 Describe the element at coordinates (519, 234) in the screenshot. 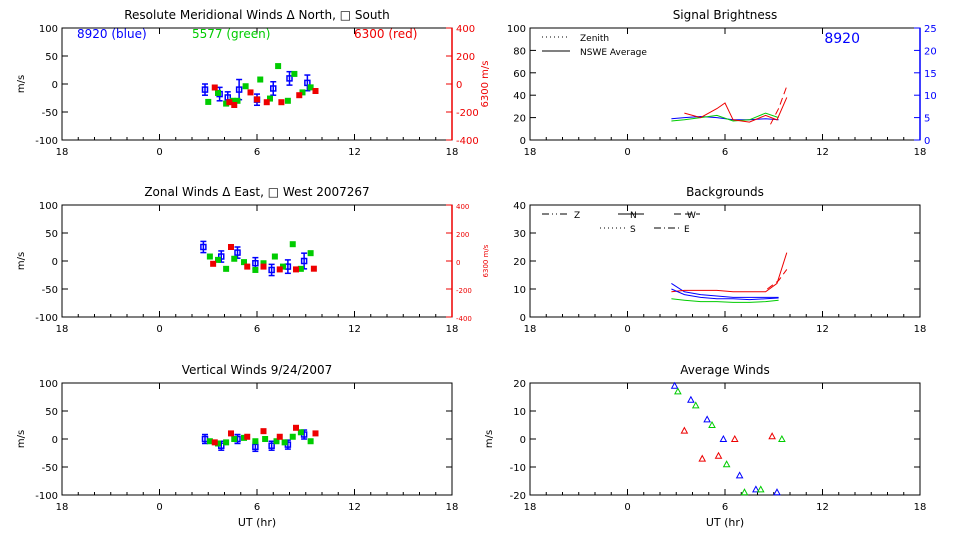

I see `backgrounds-ytick-label: 30` at that location.